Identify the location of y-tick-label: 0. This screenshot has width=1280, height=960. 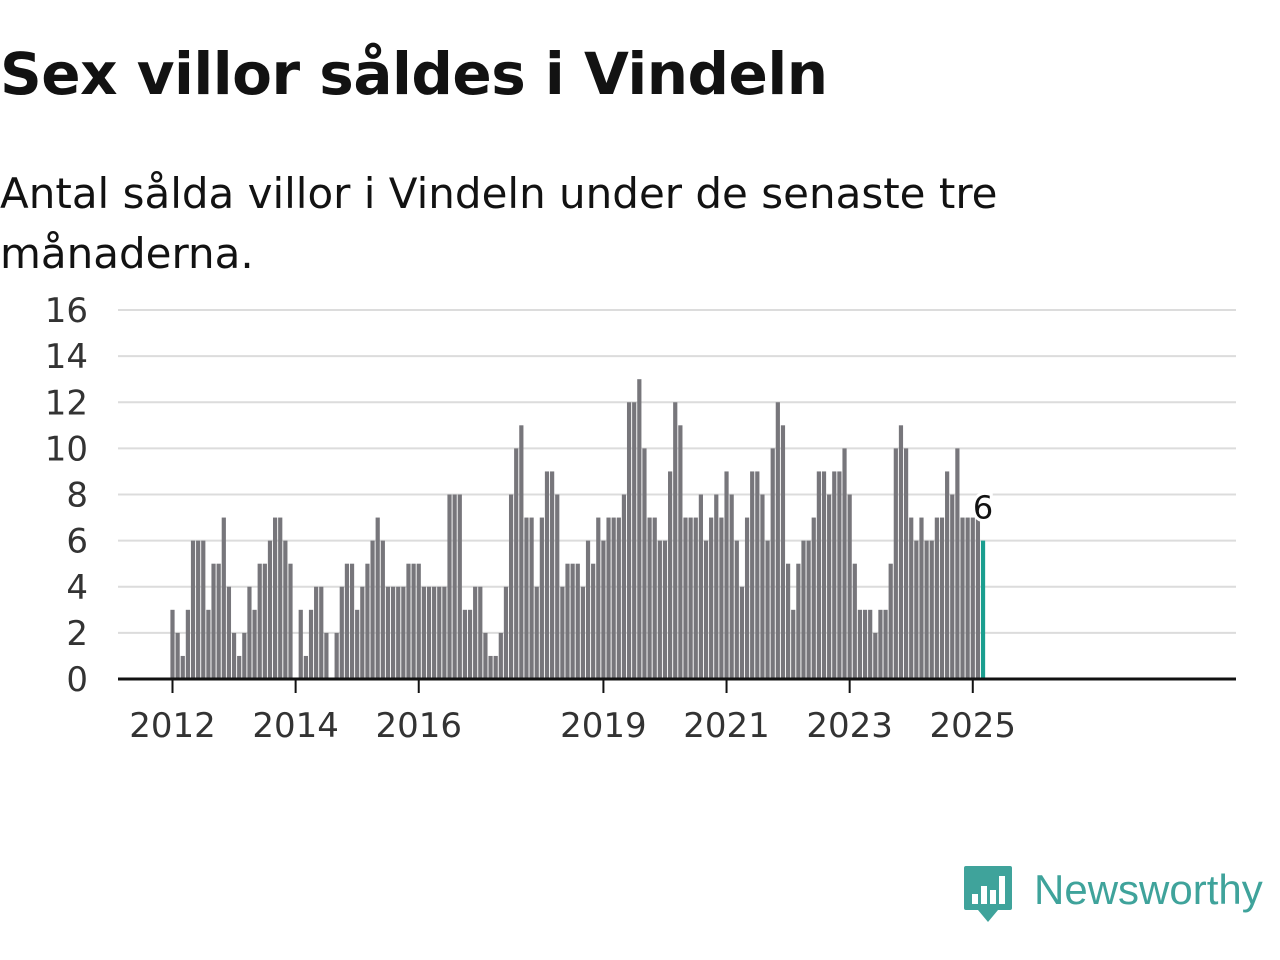
(77, 680).